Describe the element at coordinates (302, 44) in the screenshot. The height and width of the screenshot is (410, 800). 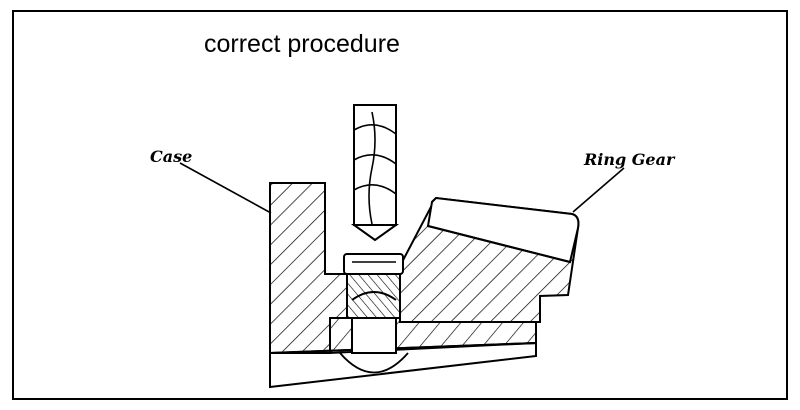
I see `diagram-title: correct procedure` at that location.